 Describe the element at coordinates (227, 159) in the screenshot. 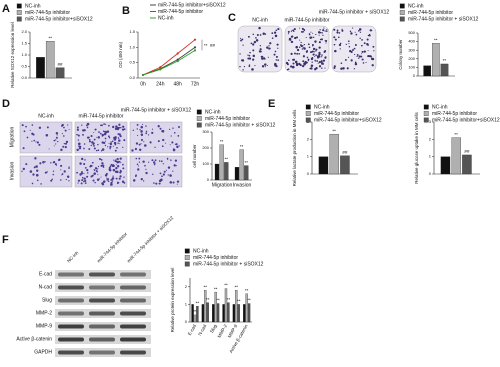

I see `significance-label: **` at that location.